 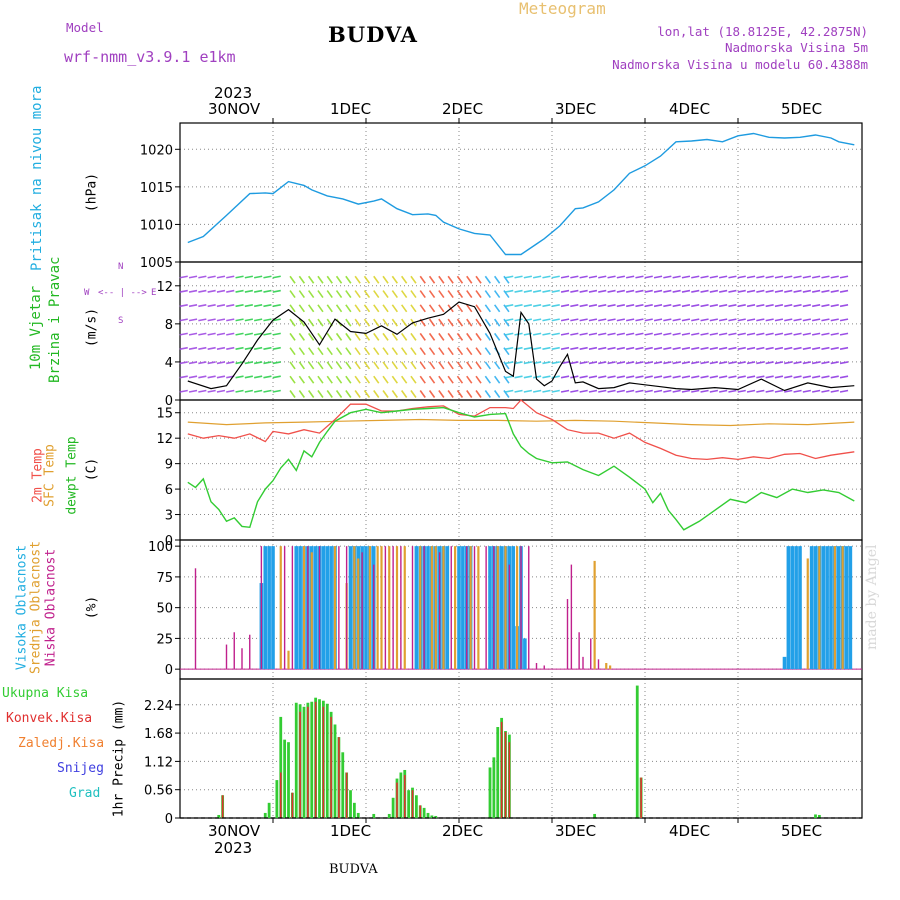 I want to click on legend-freezing-precip: Zaledj.Kisa, so click(x=61, y=743).